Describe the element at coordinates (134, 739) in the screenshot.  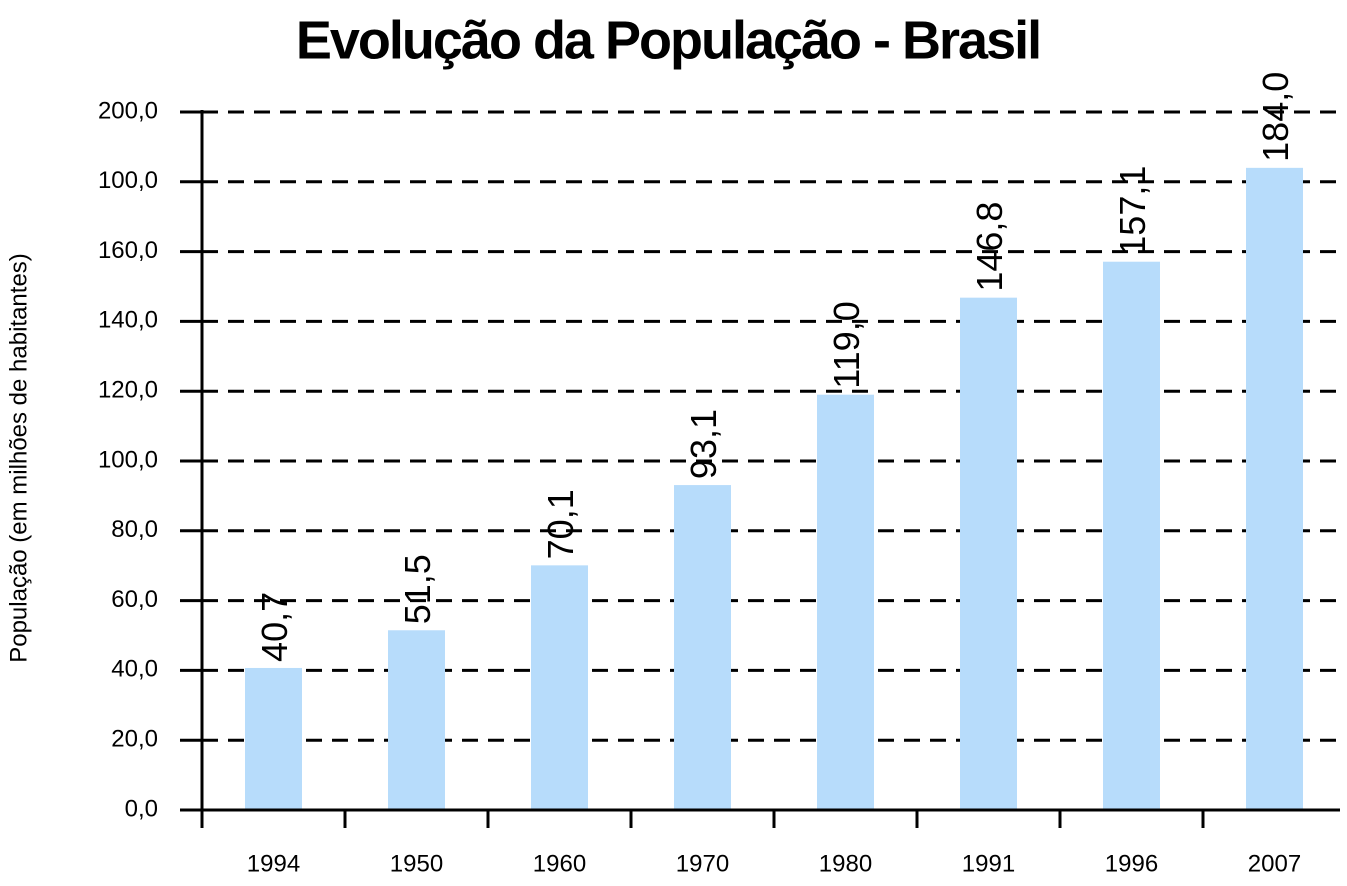
I see `y-tick-label: 20,0` at that location.